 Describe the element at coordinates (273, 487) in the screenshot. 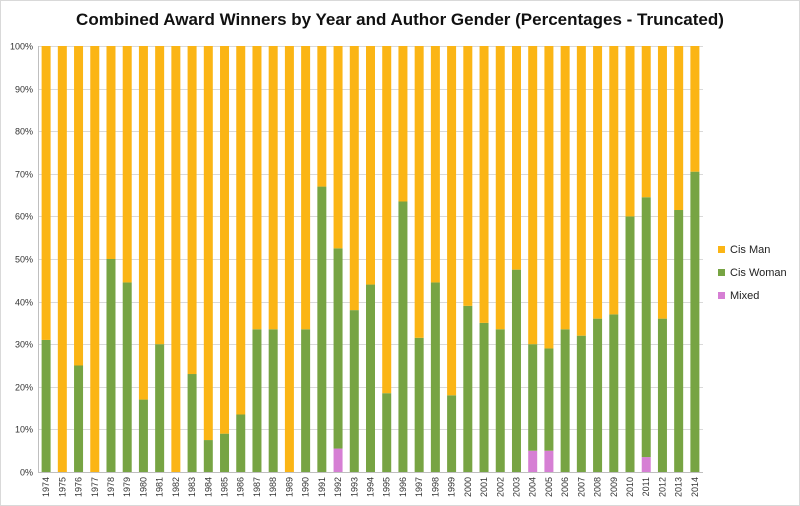

I see `x-tick-label: 1988` at that location.